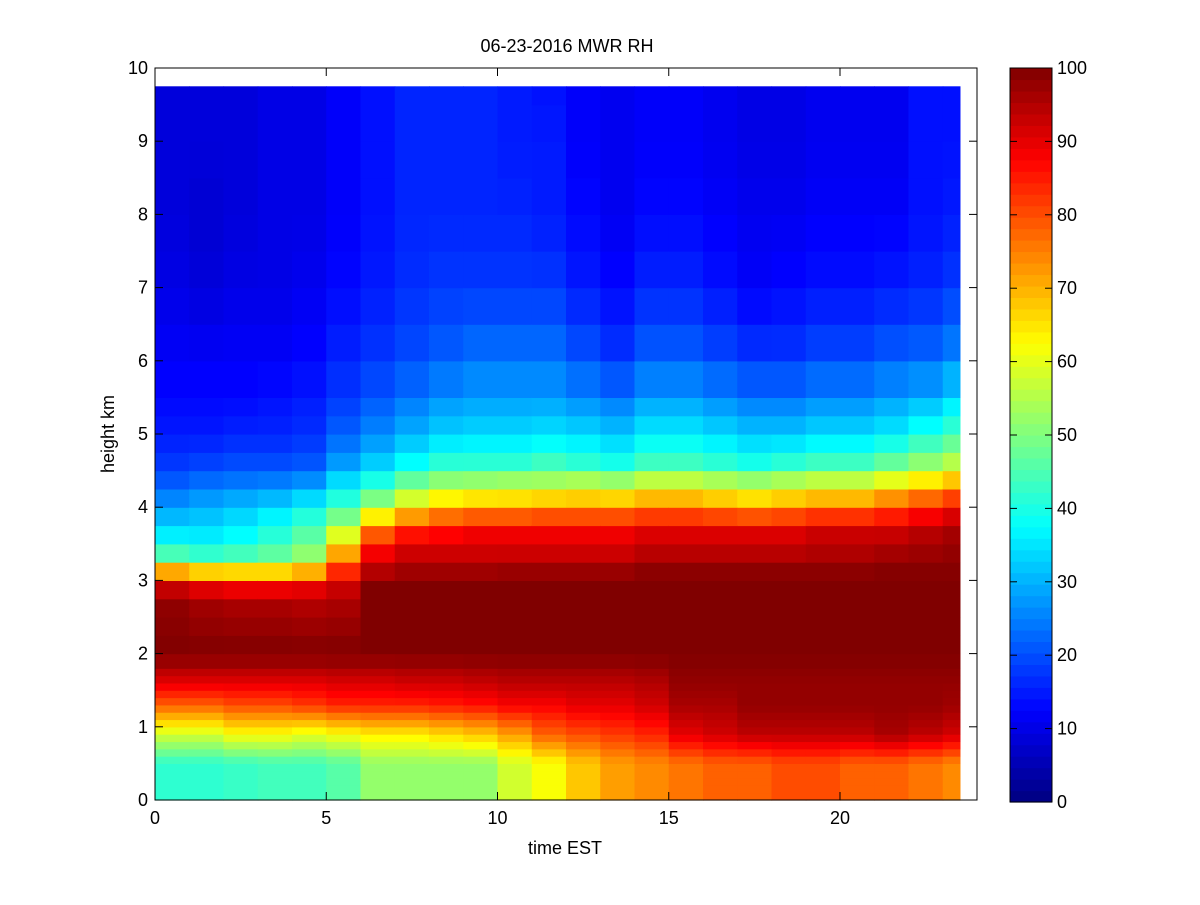 The image size is (1200, 905). I want to click on y-tick-label: 3, so click(143, 580).